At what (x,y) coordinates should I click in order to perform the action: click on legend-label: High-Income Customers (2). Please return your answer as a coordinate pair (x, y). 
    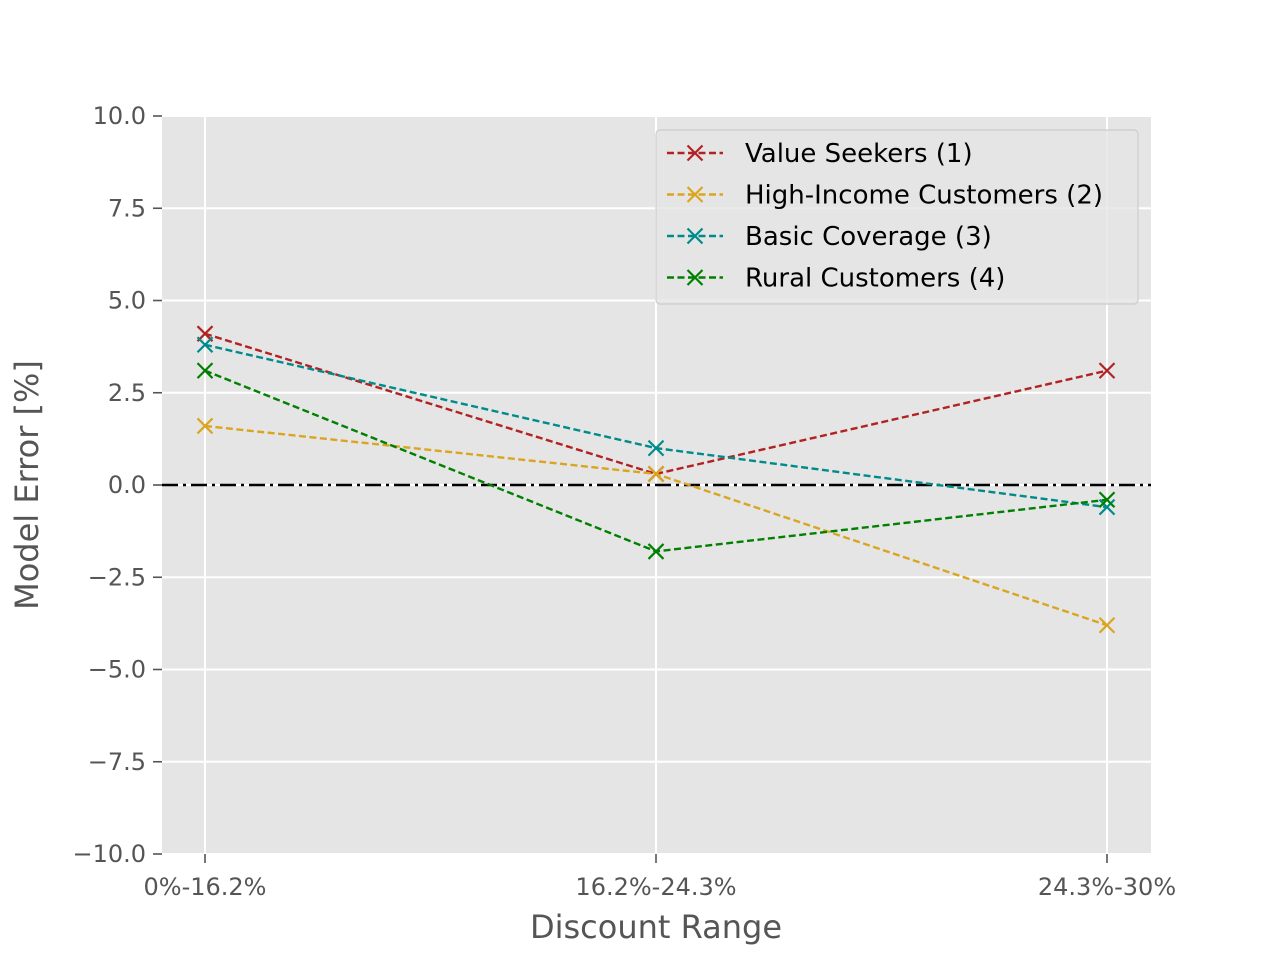
    Looking at the image, I should click on (924, 196).